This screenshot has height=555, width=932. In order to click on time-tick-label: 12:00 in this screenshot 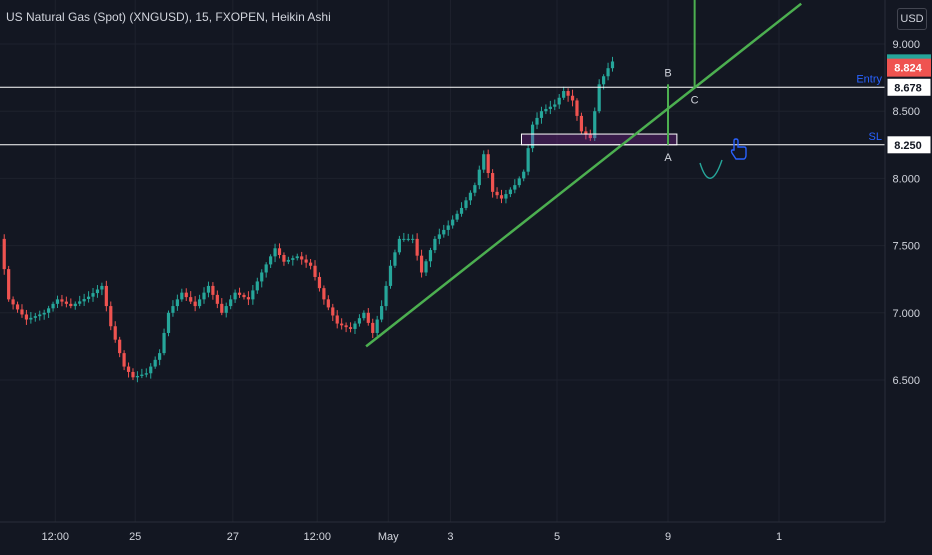, I will do `click(56, 537)`.